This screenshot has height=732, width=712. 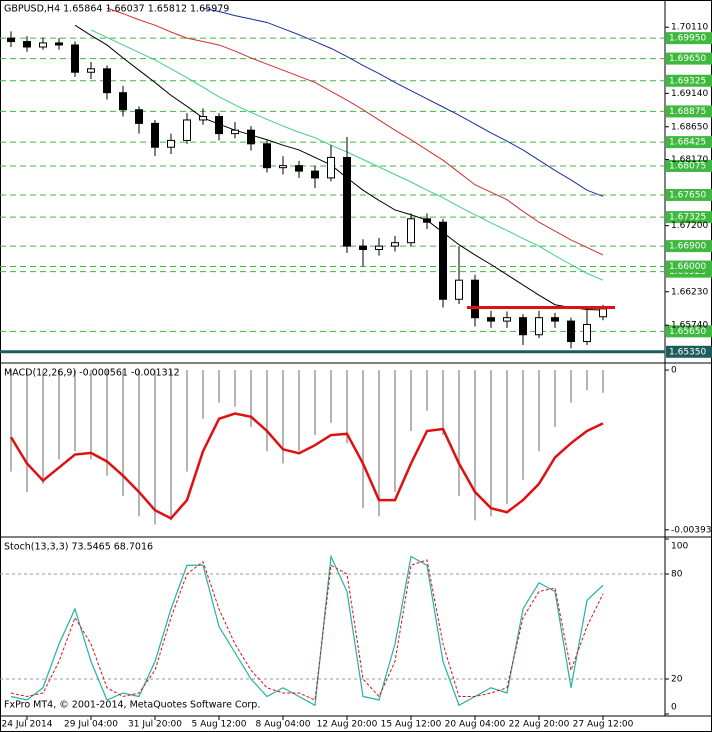 I want to click on level-label: 1.69650, so click(x=687, y=59).